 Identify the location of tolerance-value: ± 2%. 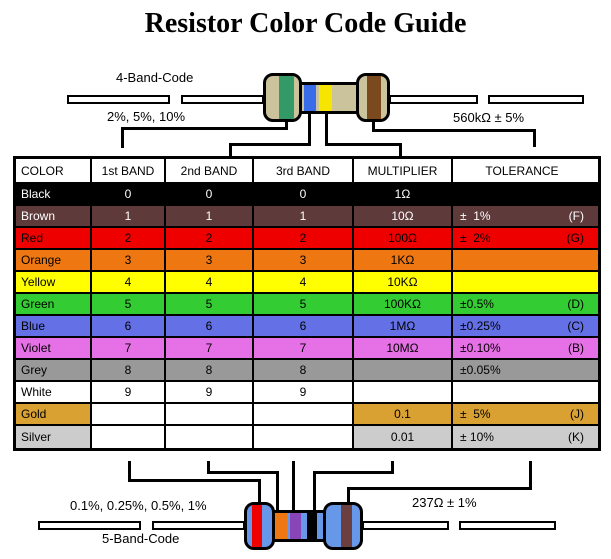
(475, 238).